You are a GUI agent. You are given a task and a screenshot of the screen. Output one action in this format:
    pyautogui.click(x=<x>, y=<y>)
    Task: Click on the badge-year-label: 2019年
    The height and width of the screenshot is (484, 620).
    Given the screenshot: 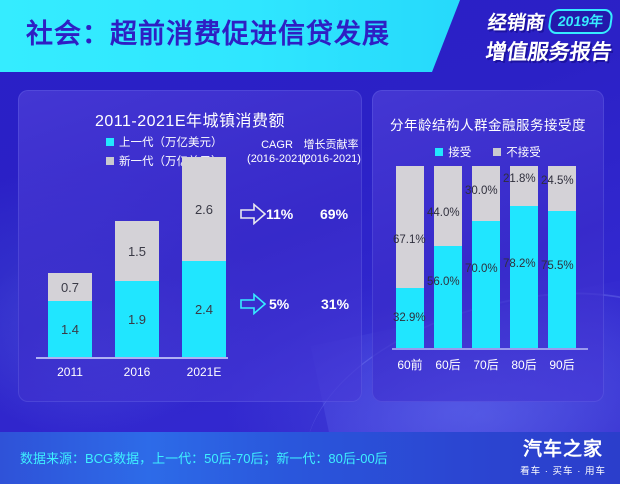 What is the action you would take?
    pyautogui.click(x=580, y=21)
    